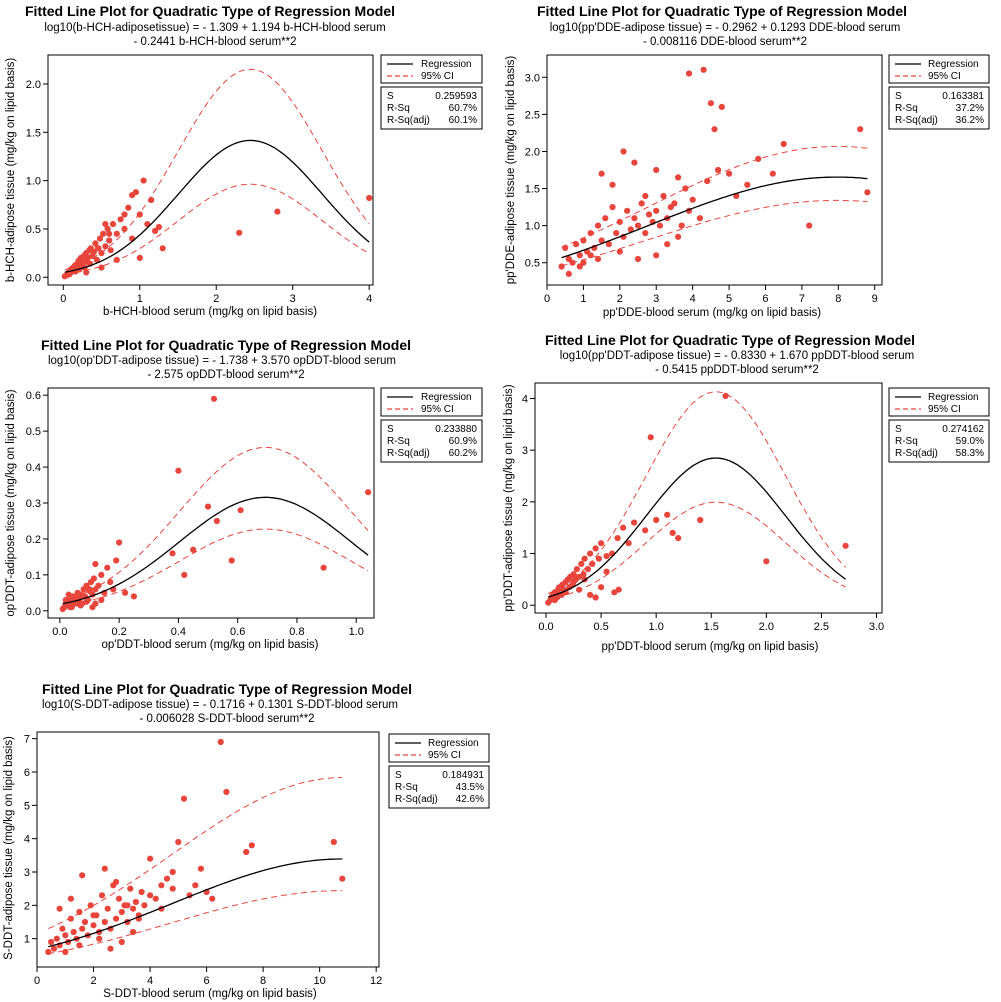 This screenshot has height=1002, width=1001. What do you see at coordinates (656, 627) in the screenshot?
I see `x-tick-label: 1.0` at bounding box center [656, 627].